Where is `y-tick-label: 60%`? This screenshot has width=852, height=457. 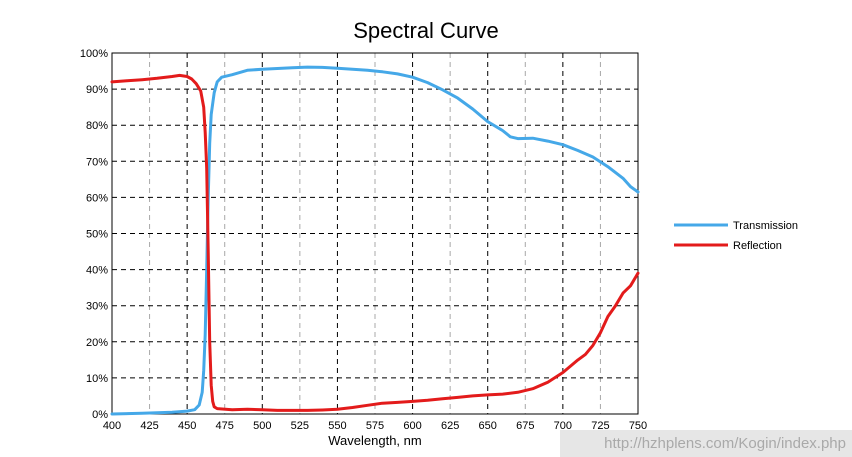
y-tick-label: 60% is located at coordinates (97, 198).